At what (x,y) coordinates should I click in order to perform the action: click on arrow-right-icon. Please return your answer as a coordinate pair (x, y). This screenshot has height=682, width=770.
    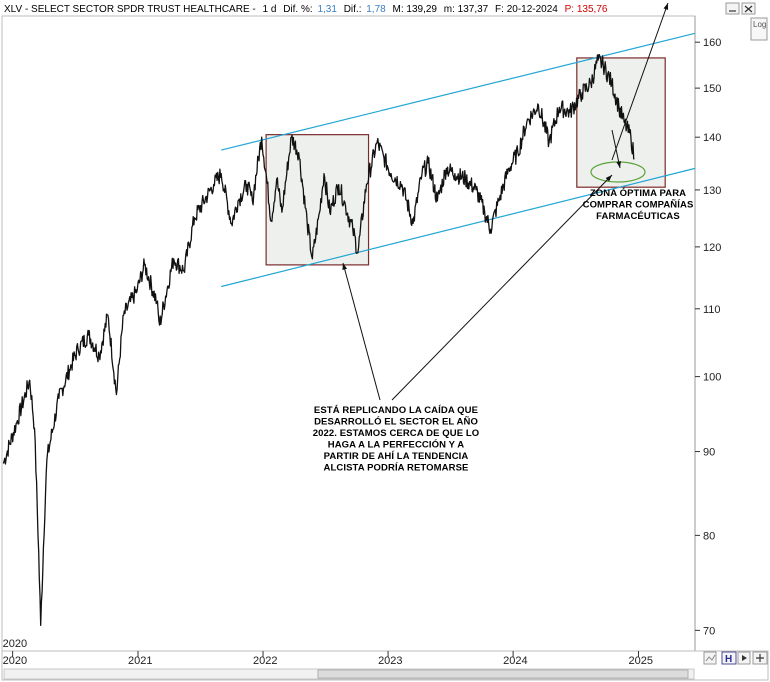
    Looking at the image, I should click on (744, 658).